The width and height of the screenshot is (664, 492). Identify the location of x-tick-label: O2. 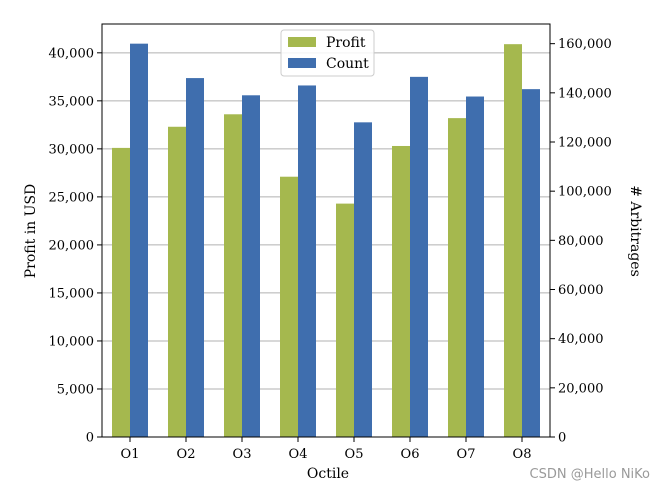
(186, 454).